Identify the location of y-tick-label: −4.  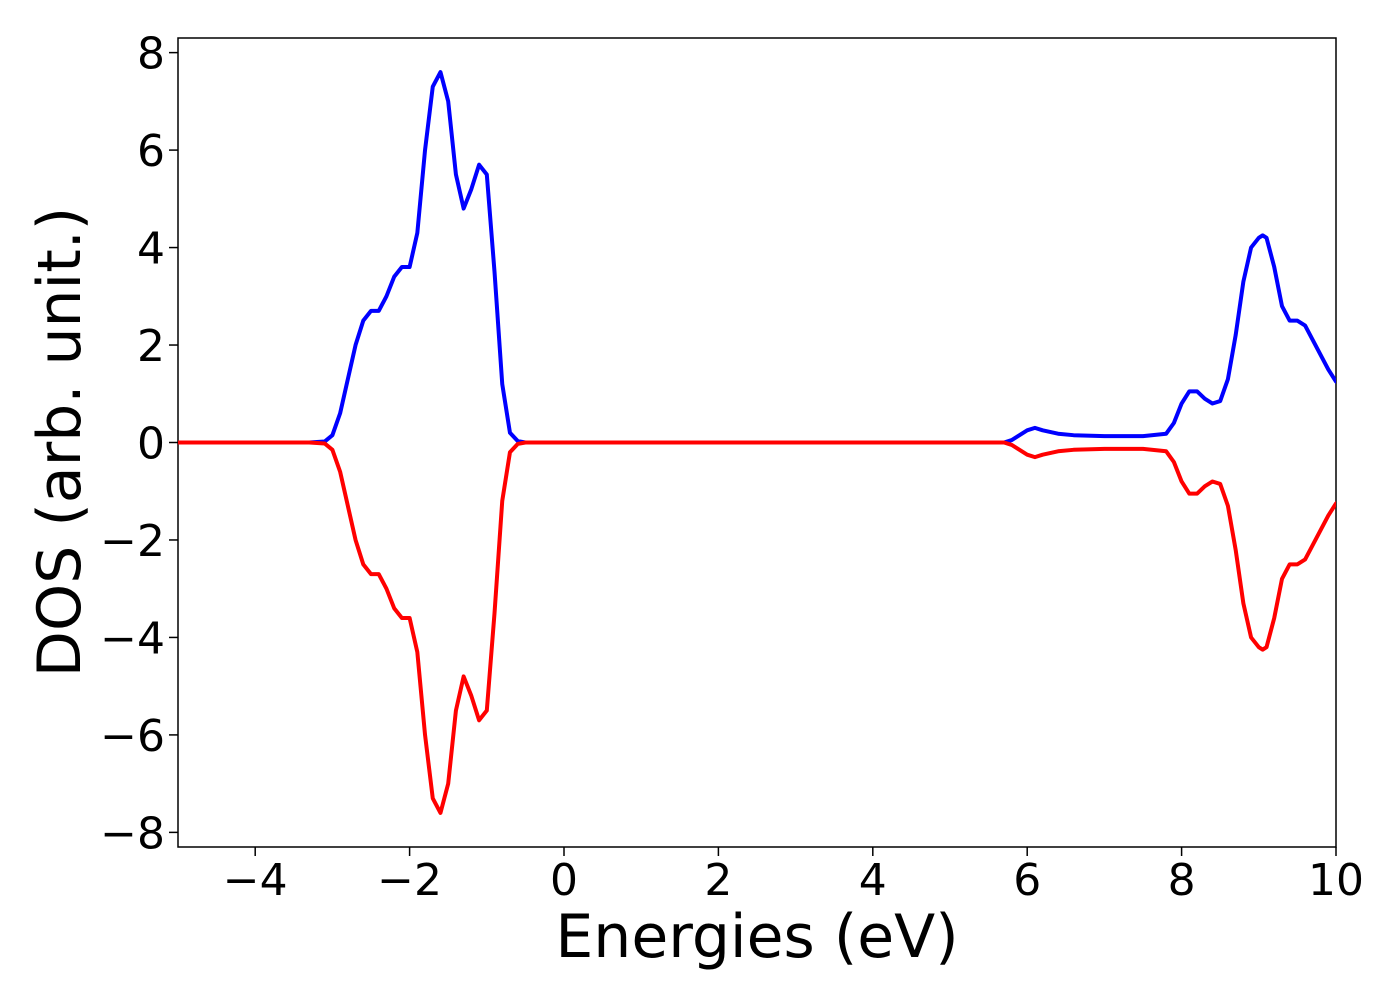
(132, 638).